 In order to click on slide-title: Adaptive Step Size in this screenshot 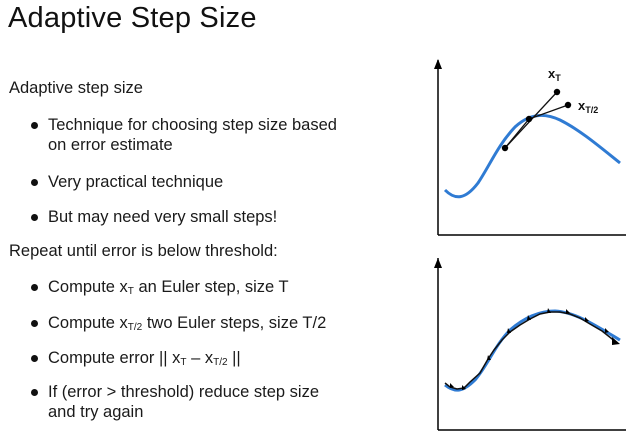, I will do `click(132, 18)`.